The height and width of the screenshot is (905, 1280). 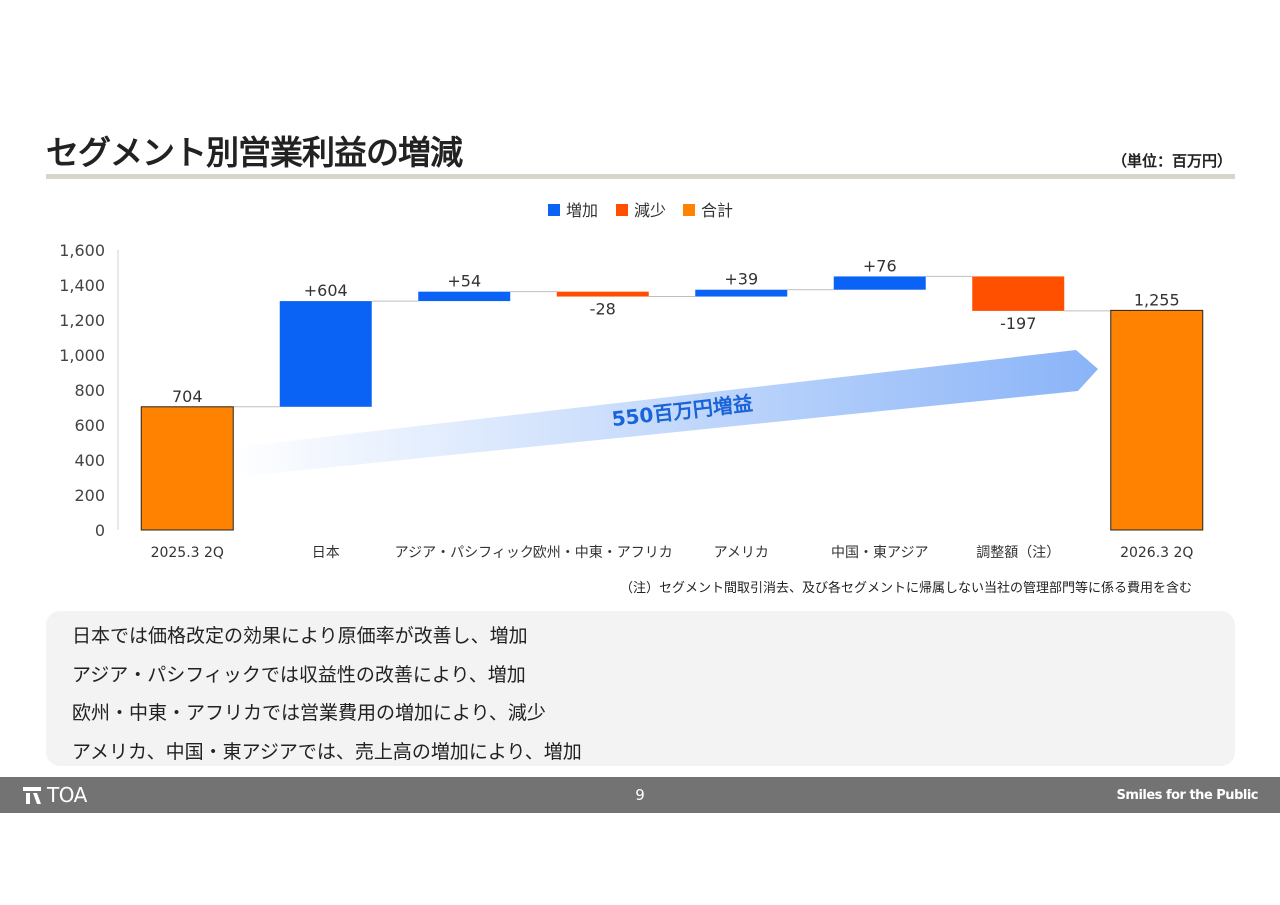 What do you see at coordinates (880, 265) in the screenshot?
I see `data-label: +76` at bounding box center [880, 265].